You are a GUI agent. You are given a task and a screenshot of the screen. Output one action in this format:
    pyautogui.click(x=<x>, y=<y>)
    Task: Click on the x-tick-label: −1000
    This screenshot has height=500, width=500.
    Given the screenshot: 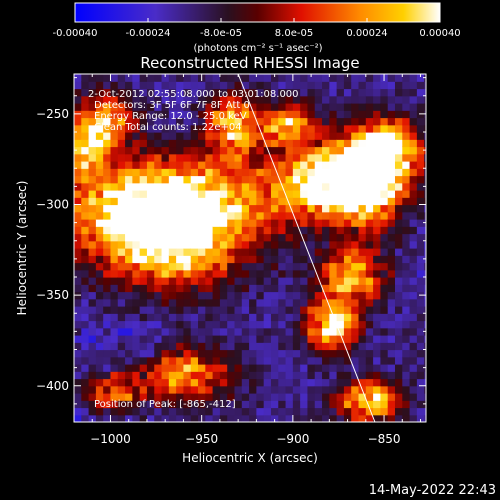 What is the action you would take?
    pyautogui.click(x=110, y=439)
    